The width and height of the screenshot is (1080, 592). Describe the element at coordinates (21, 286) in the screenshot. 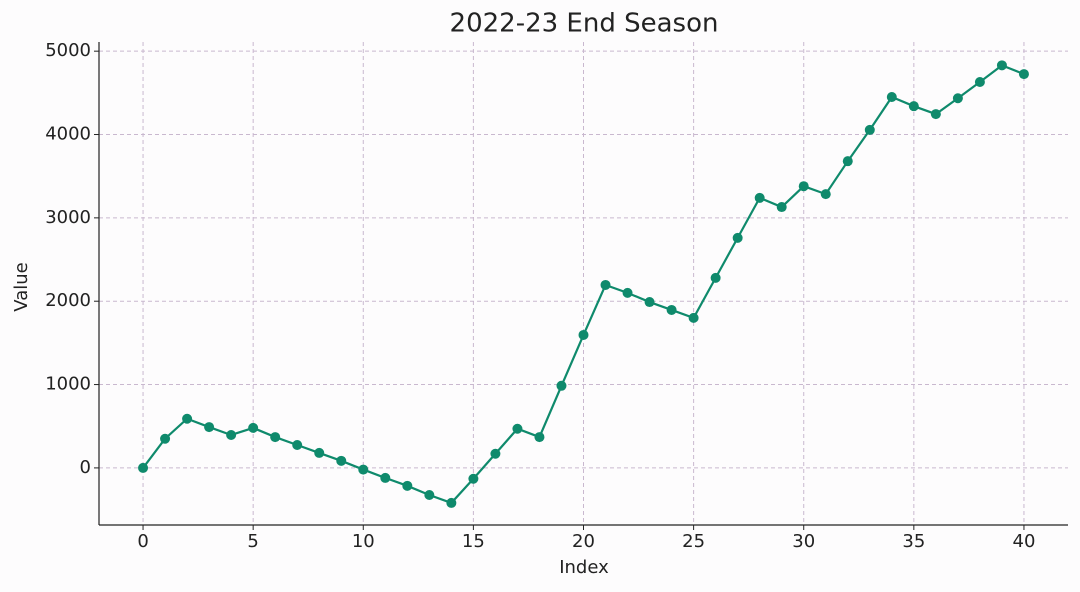

I see `y-axis-label: Value` at that location.